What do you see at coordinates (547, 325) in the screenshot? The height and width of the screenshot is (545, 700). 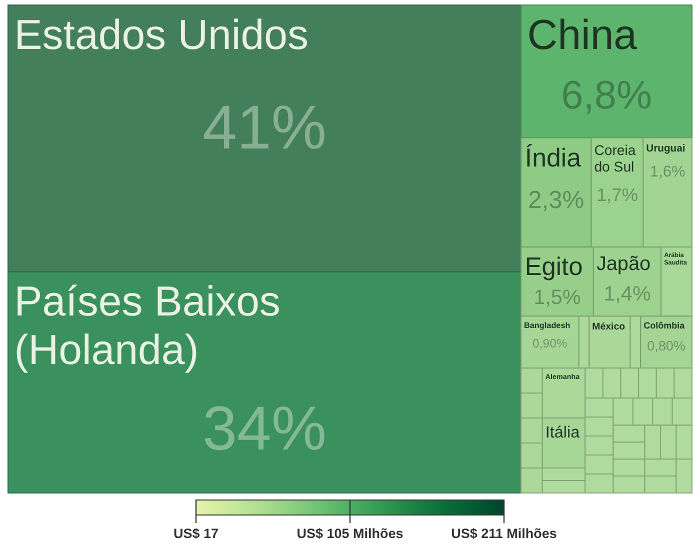 I see `category-label: Bangladesh` at bounding box center [547, 325].